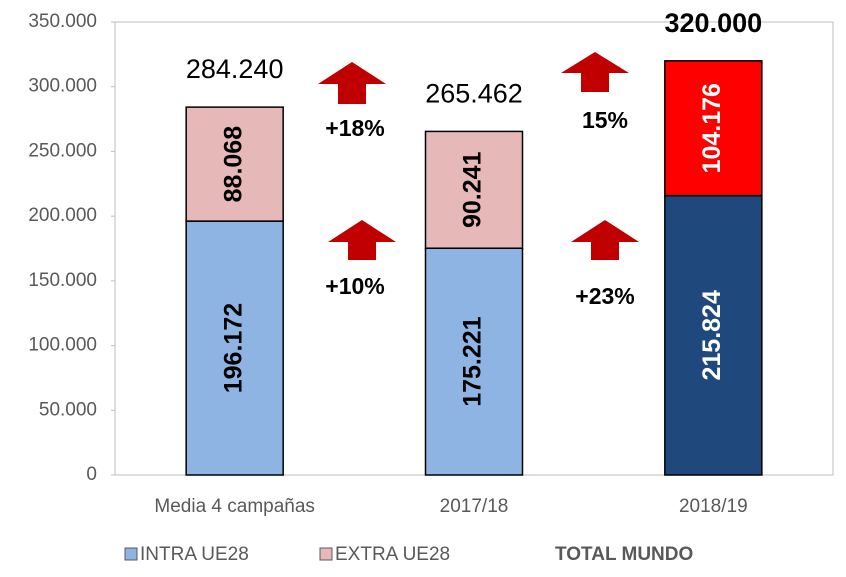 Image resolution: width=846 pixels, height=577 pixels. I want to click on legend-label: INTRA UE28, so click(194, 554).